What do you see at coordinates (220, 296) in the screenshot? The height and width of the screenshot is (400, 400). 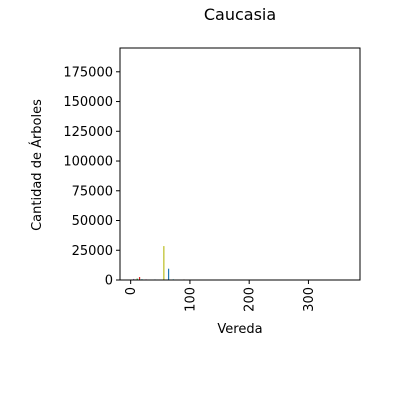 I see `x-axis: 0 100 200 300` at bounding box center [220, 296].